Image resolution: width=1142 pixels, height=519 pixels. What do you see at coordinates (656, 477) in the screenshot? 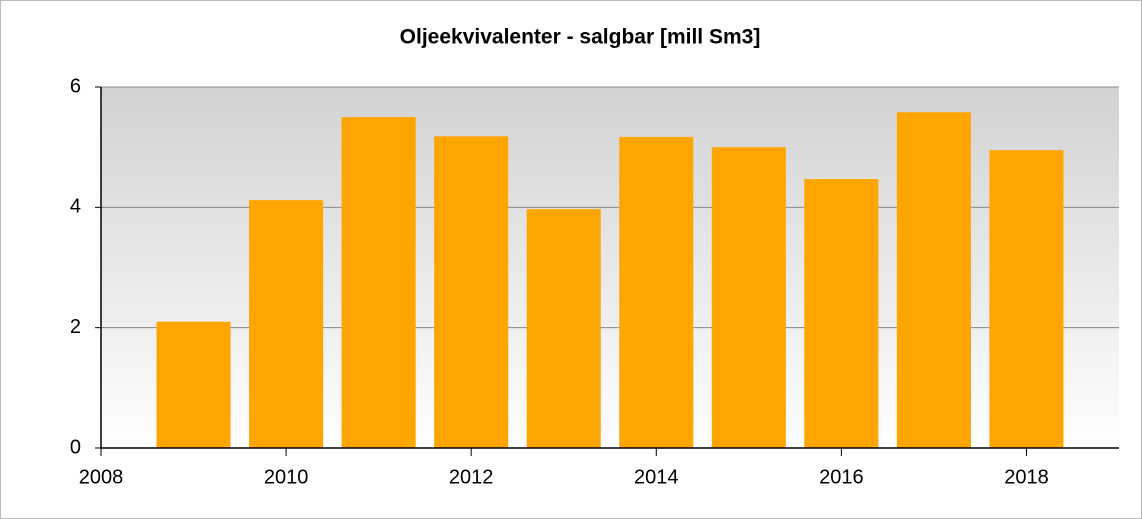
I see `x-tick-label: 2014` at bounding box center [656, 477].